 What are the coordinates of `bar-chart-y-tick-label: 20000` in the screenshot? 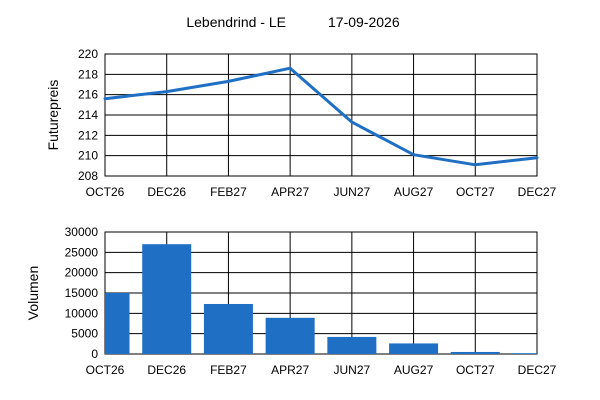 It's located at (82, 273).